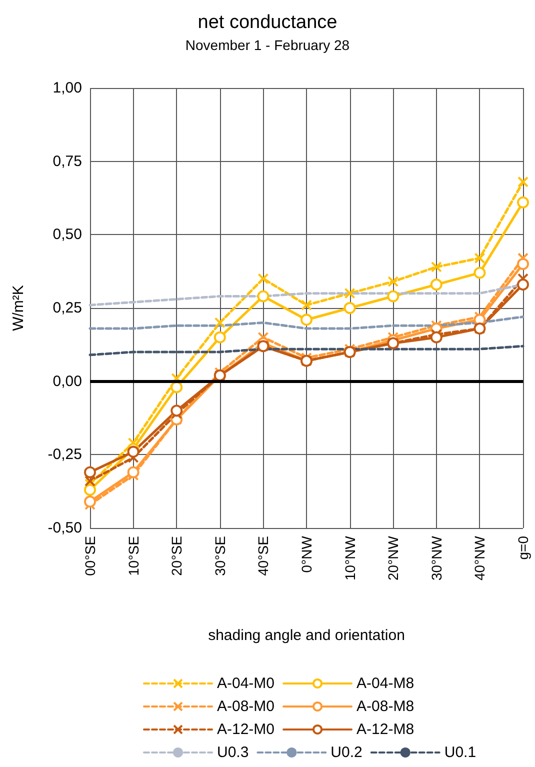  Describe the element at coordinates (67, 381) in the screenshot. I see `y-tick-label: 0,00` at that location.